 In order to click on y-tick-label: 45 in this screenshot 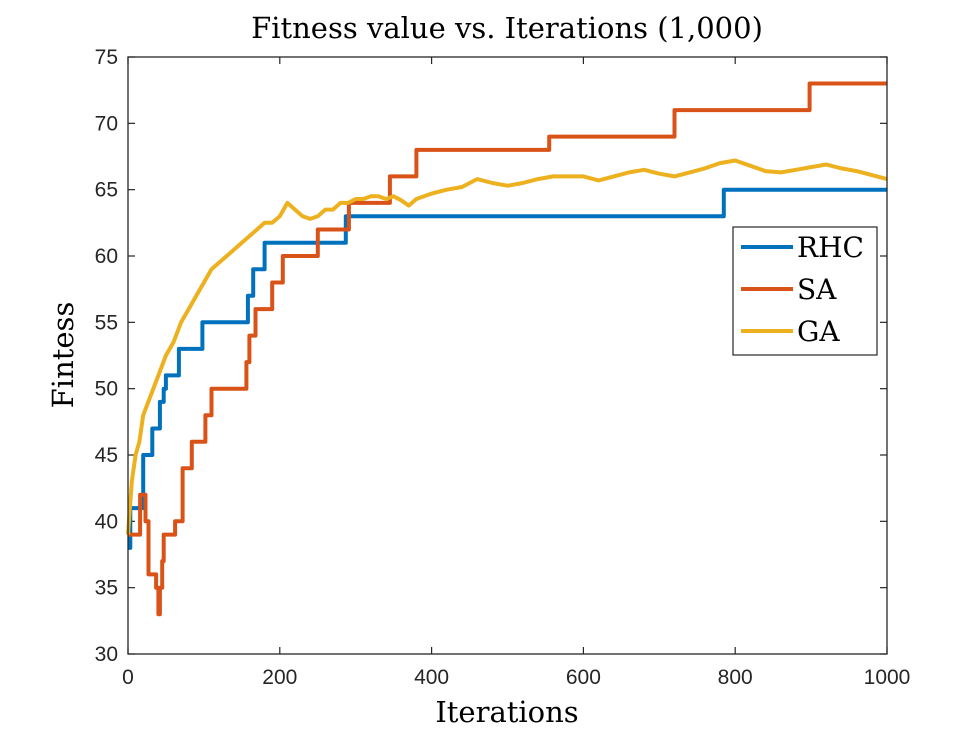, I will do `click(106, 455)`.